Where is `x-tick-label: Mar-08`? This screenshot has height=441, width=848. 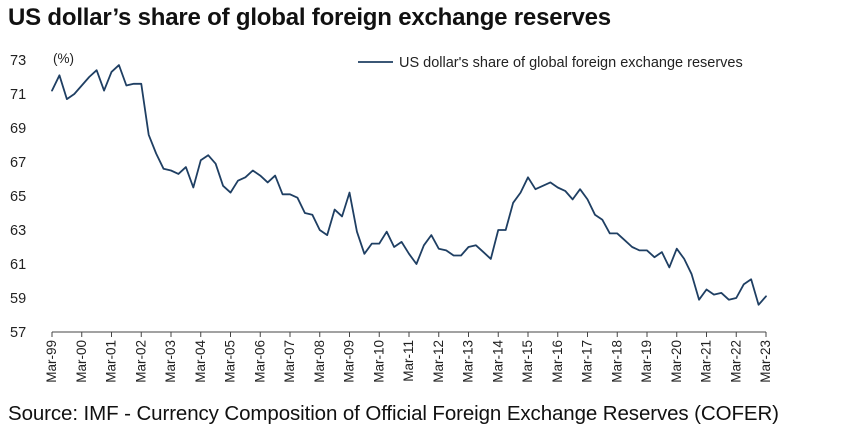 x-tick-label: Mar-08 is located at coordinates (319, 361).